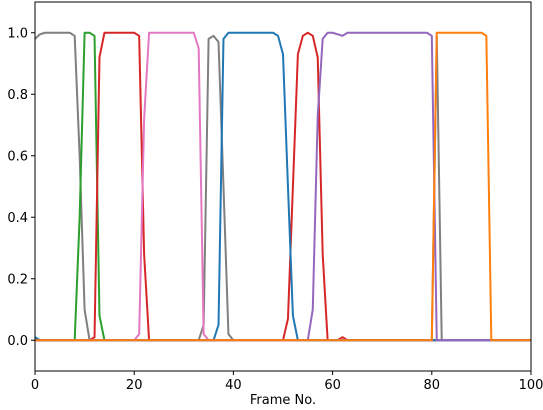 This screenshot has height=410, width=543. Describe the element at coordinates (17, 95) in the screenshot. I see `y-tick-label: 0.8` at that location.